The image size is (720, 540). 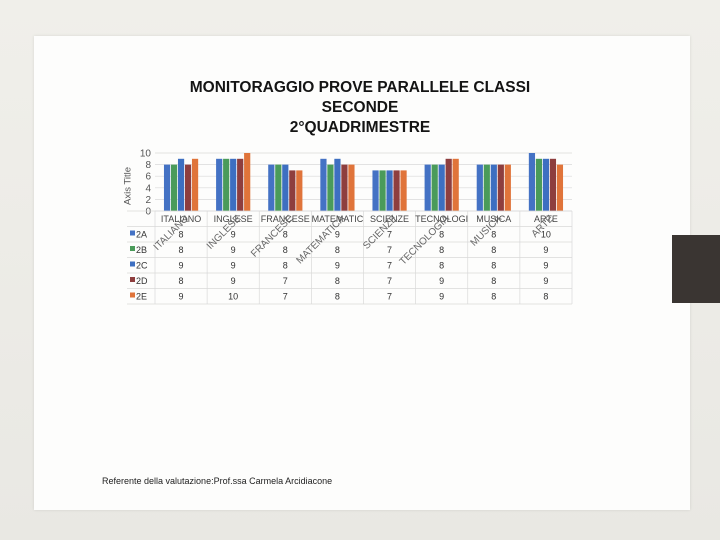 What do you see at coordinates (141, 250) in the screenshot?
I see `legend-label: 2B` at bounding box center [141, 250].